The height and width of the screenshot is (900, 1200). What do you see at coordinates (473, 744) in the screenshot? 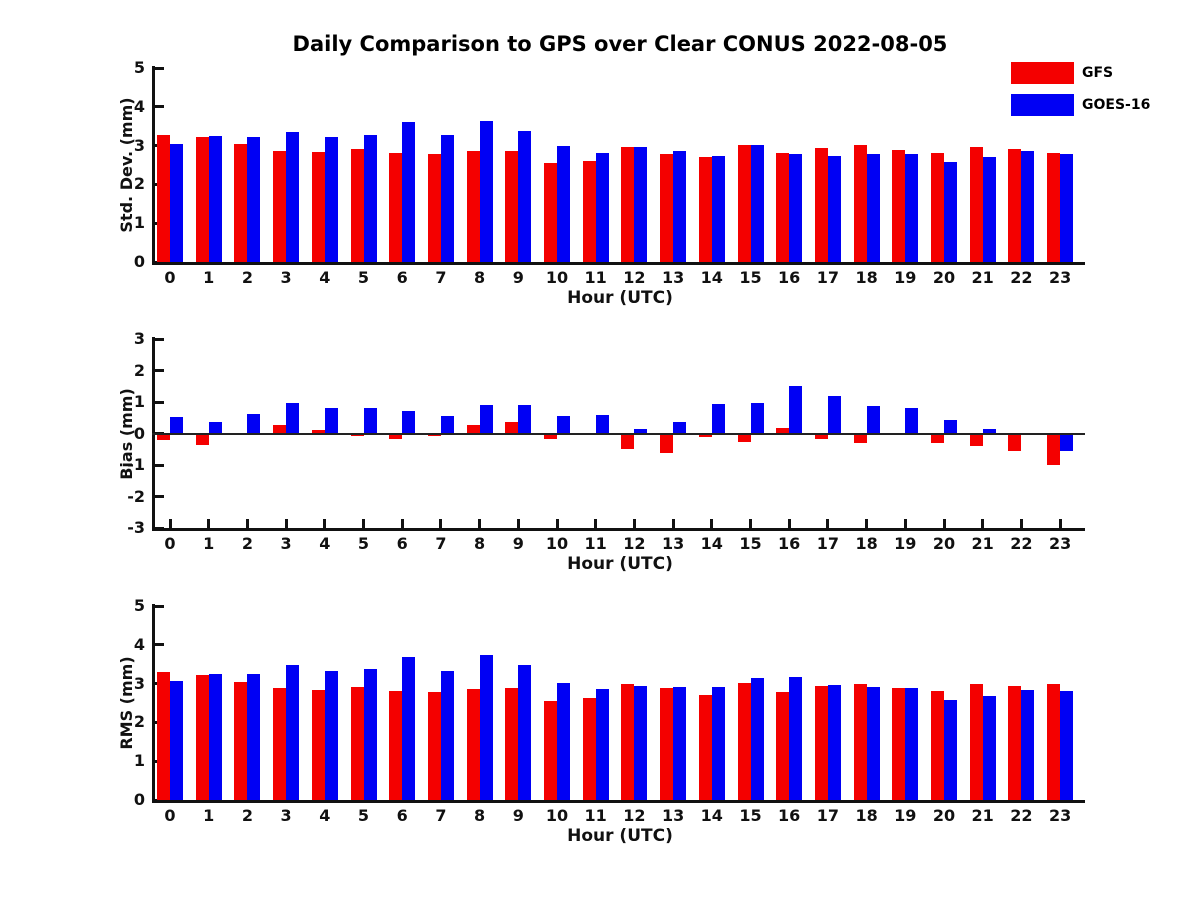
I see `bar-gfs-h8` at bounding box center [473, 744].